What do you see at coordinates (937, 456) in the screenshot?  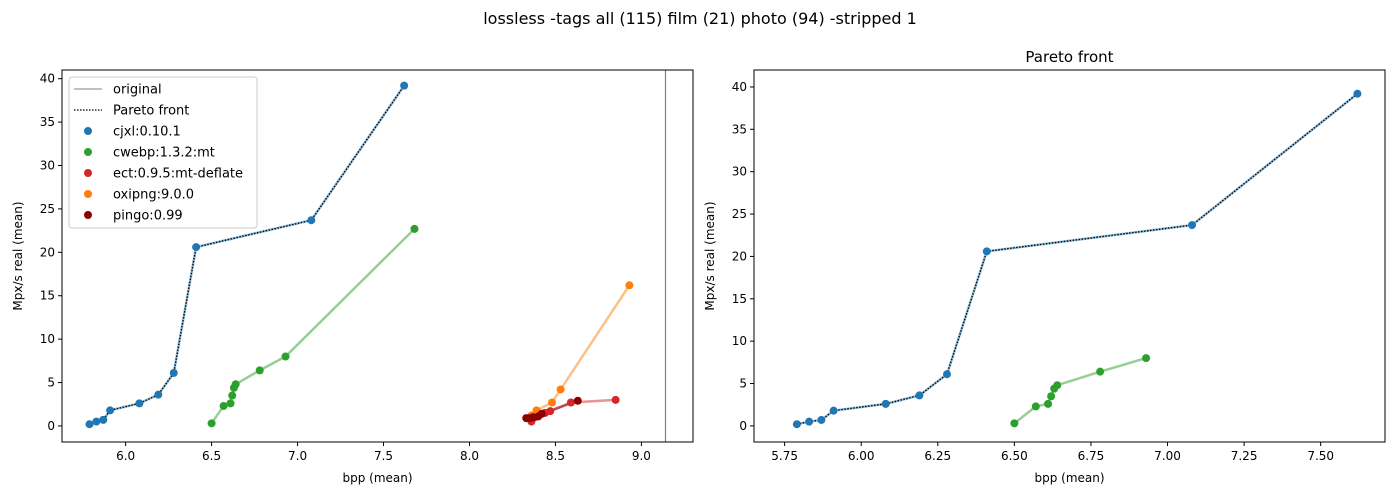 I see `x-tick-label: 6.25` at bounding box center [937, 456].